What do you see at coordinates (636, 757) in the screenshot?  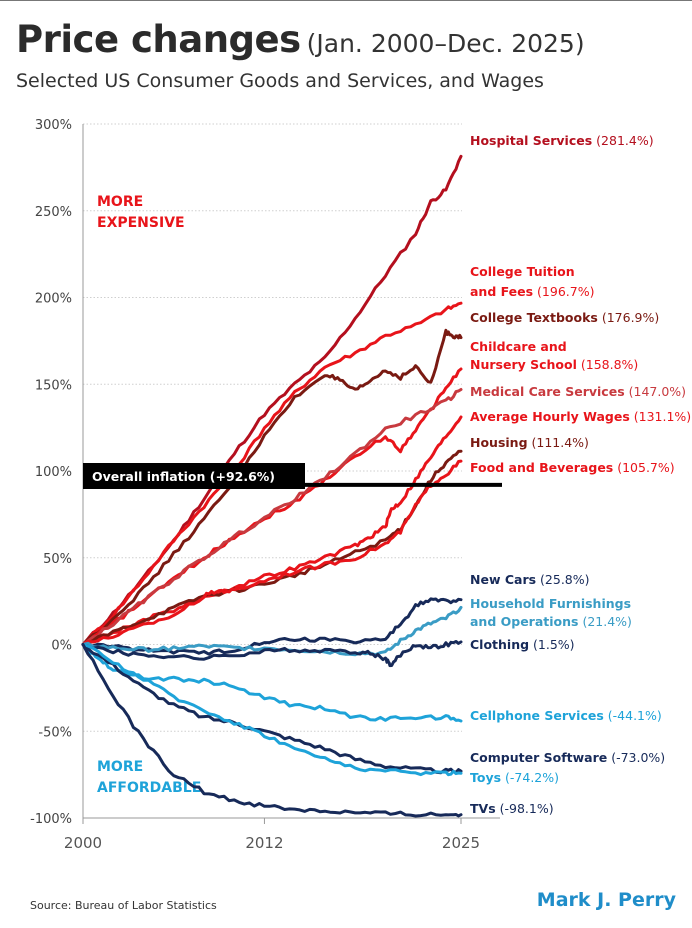 I see `series-label-value: (-73.0%)` at bounding box center [636, 757].